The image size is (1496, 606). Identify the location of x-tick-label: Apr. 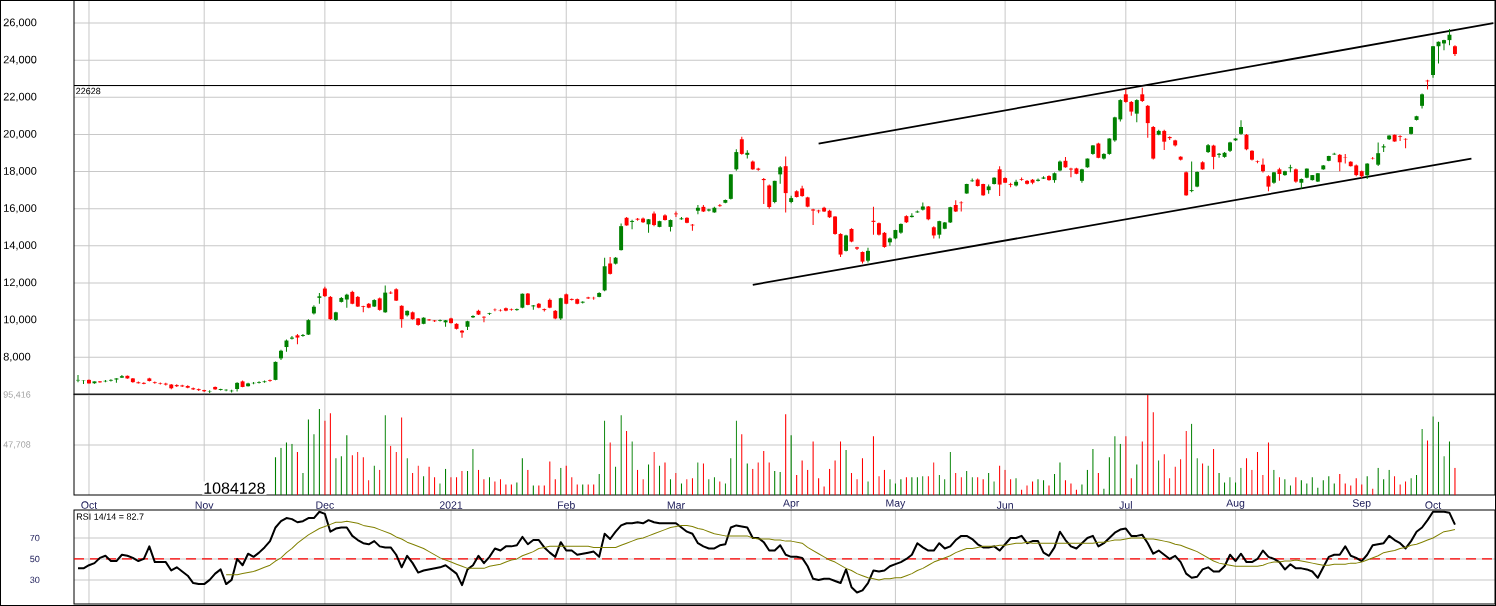
(791, 504).